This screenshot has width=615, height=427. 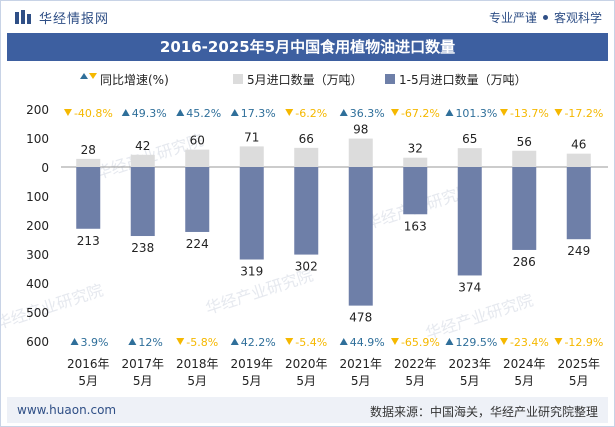 I want to click on cumulative-value-label: 238, so click(x=142, y=248).